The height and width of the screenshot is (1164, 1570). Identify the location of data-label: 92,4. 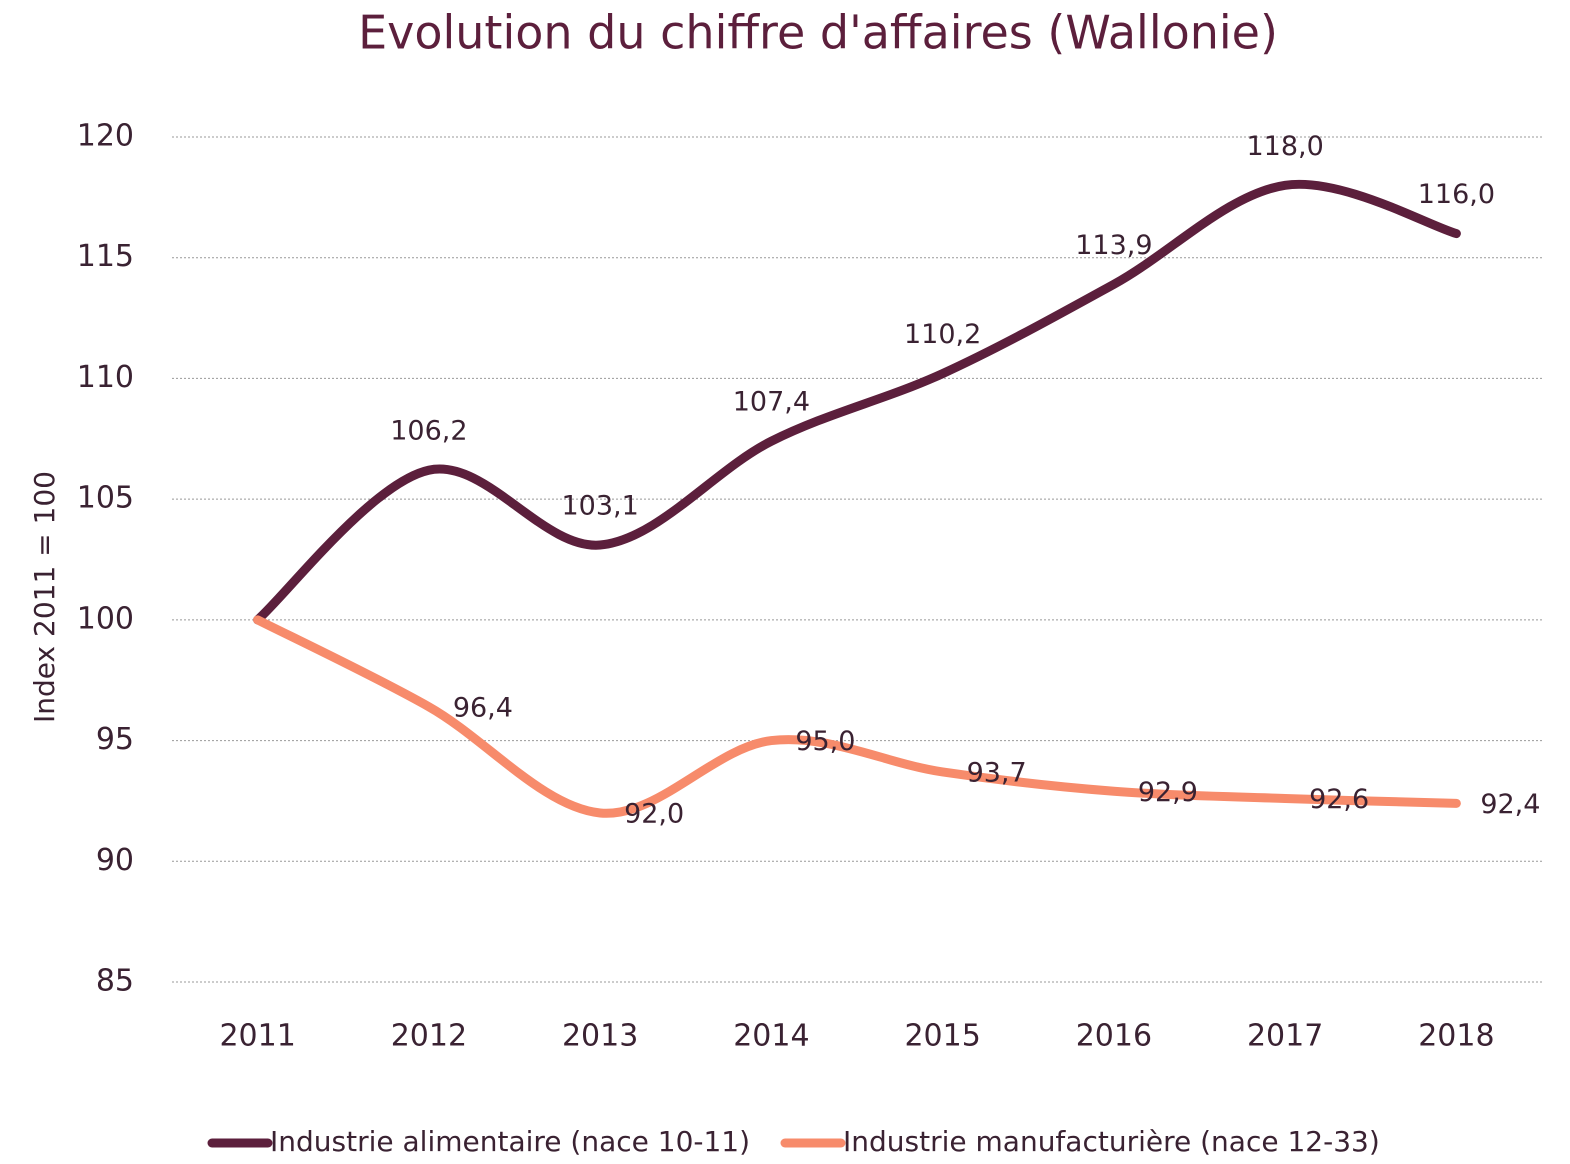
(1510, 804).